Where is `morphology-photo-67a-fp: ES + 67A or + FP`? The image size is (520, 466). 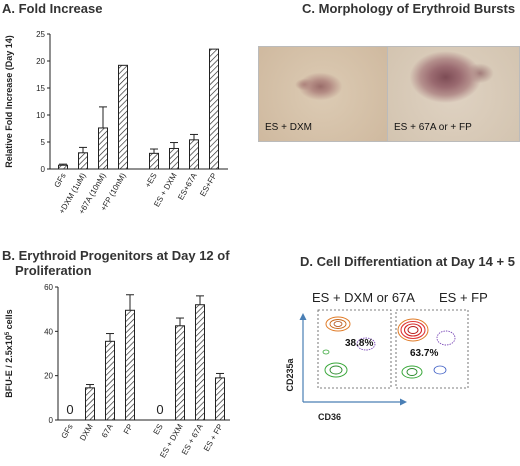
morphology-photo-67a-fp: ES + 67A or + FP is located at coordinates (453, 94).